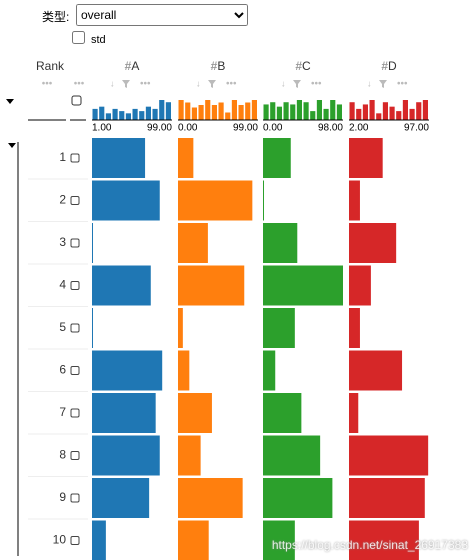 This screenshot has height=560, width=474. What do you see at coordinates (98, 40) in the screenshot?
I see `std-label: std` at bounding box center [98, 40].